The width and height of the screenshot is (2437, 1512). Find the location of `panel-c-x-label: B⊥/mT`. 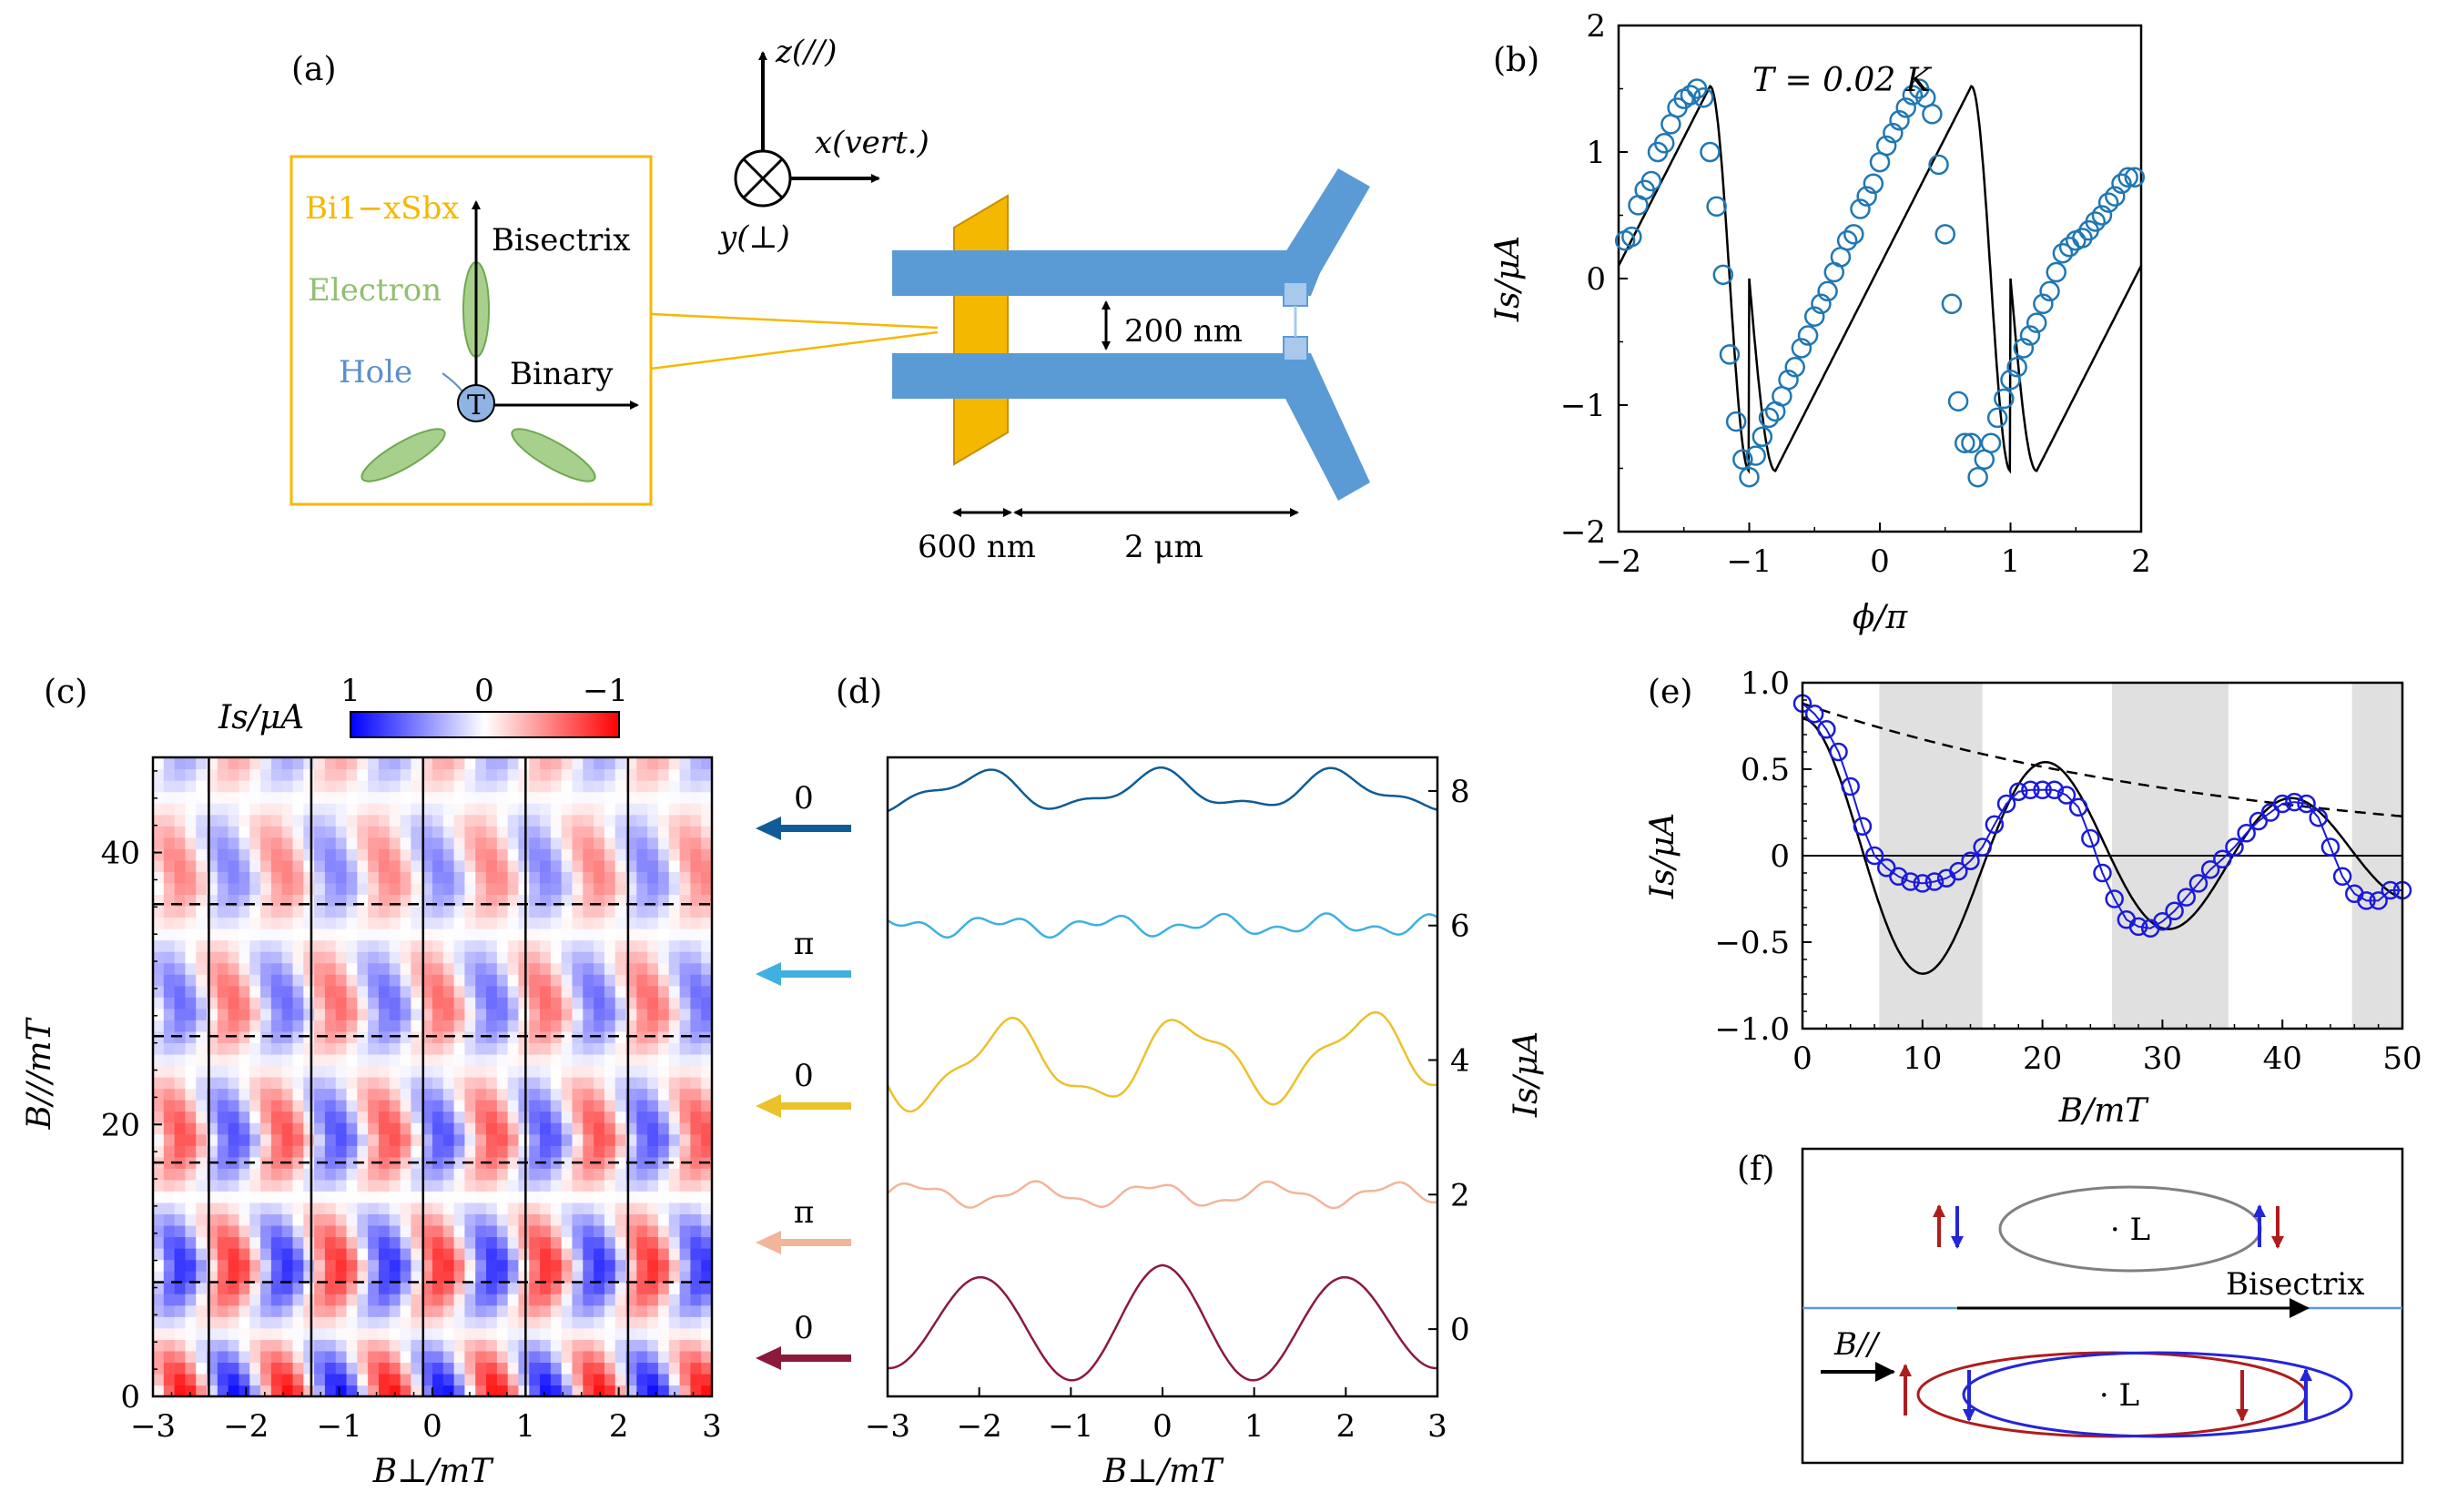

panel-c-x-label: B⊥/mT is located at coordinates (433, 1471).